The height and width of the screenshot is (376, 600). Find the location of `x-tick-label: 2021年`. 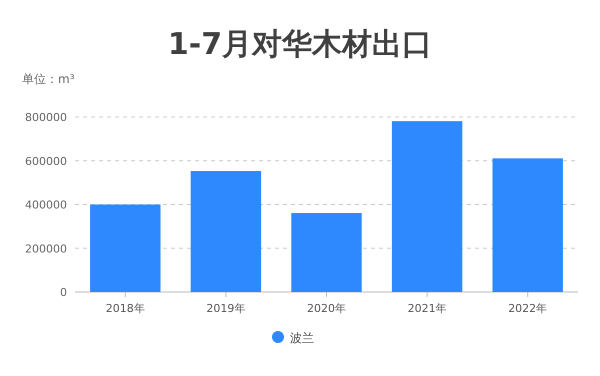

x-tick-label: 2021年 is located at coordinates (427, 308).